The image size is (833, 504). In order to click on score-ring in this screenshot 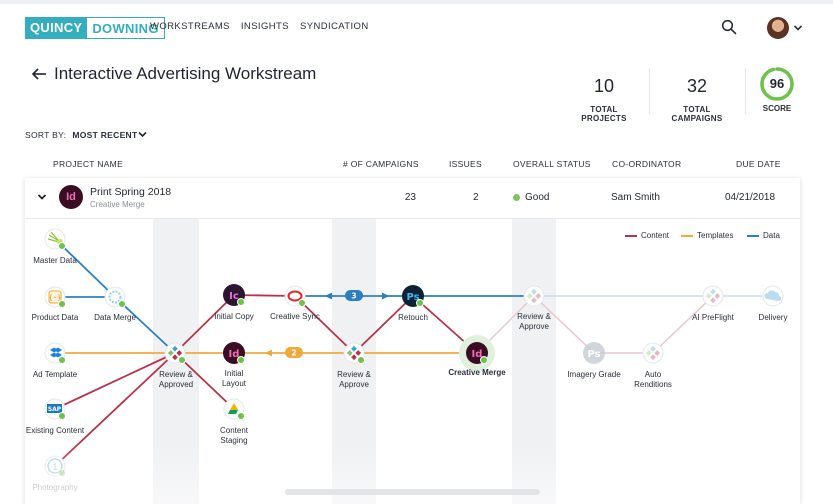, I will do `click(777, 84)`.